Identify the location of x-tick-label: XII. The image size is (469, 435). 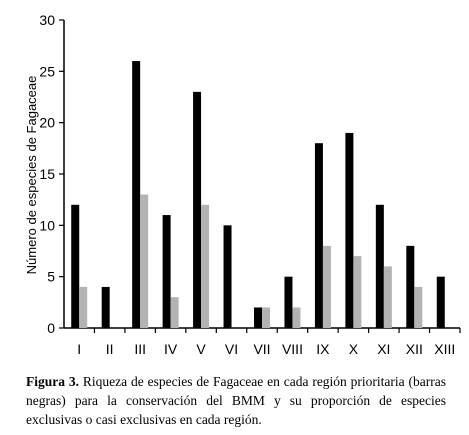
(414, 349).